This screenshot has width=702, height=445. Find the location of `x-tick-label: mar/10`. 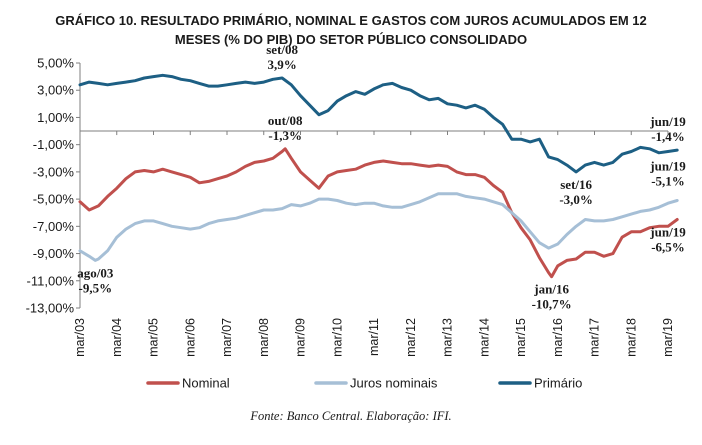

x-tick-label: mar/10 is located at coordinates (337, 337).